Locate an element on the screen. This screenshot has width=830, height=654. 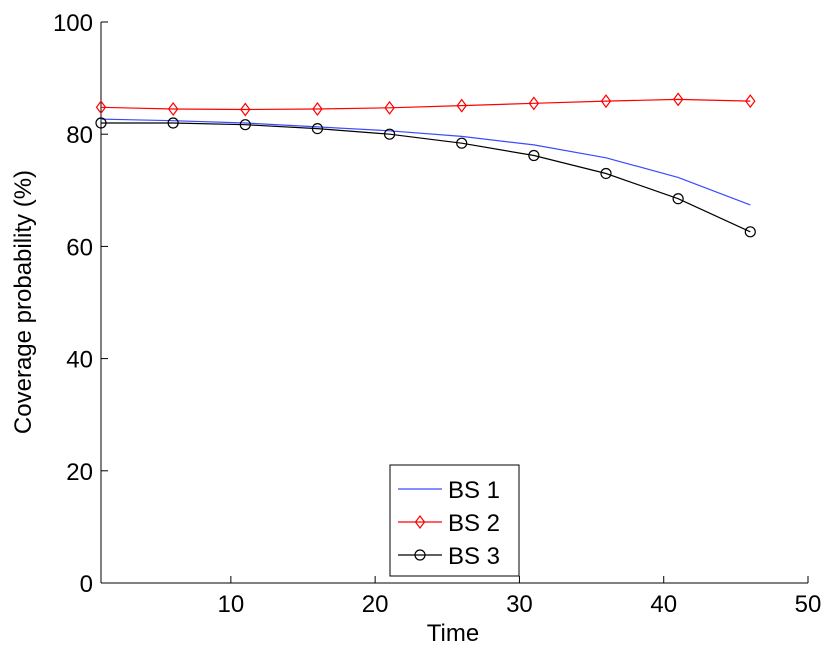
x-tick-label: 30 is located at coordinates (519, 604).